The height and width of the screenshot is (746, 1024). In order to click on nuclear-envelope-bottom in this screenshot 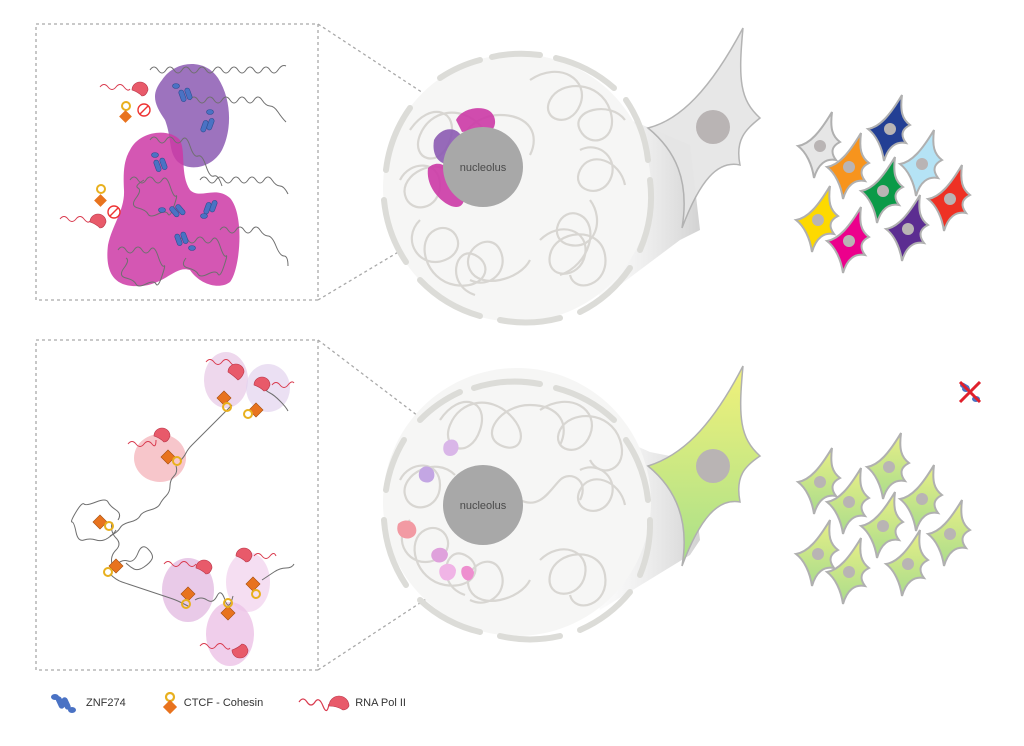, I will do `click(517, 510)`.